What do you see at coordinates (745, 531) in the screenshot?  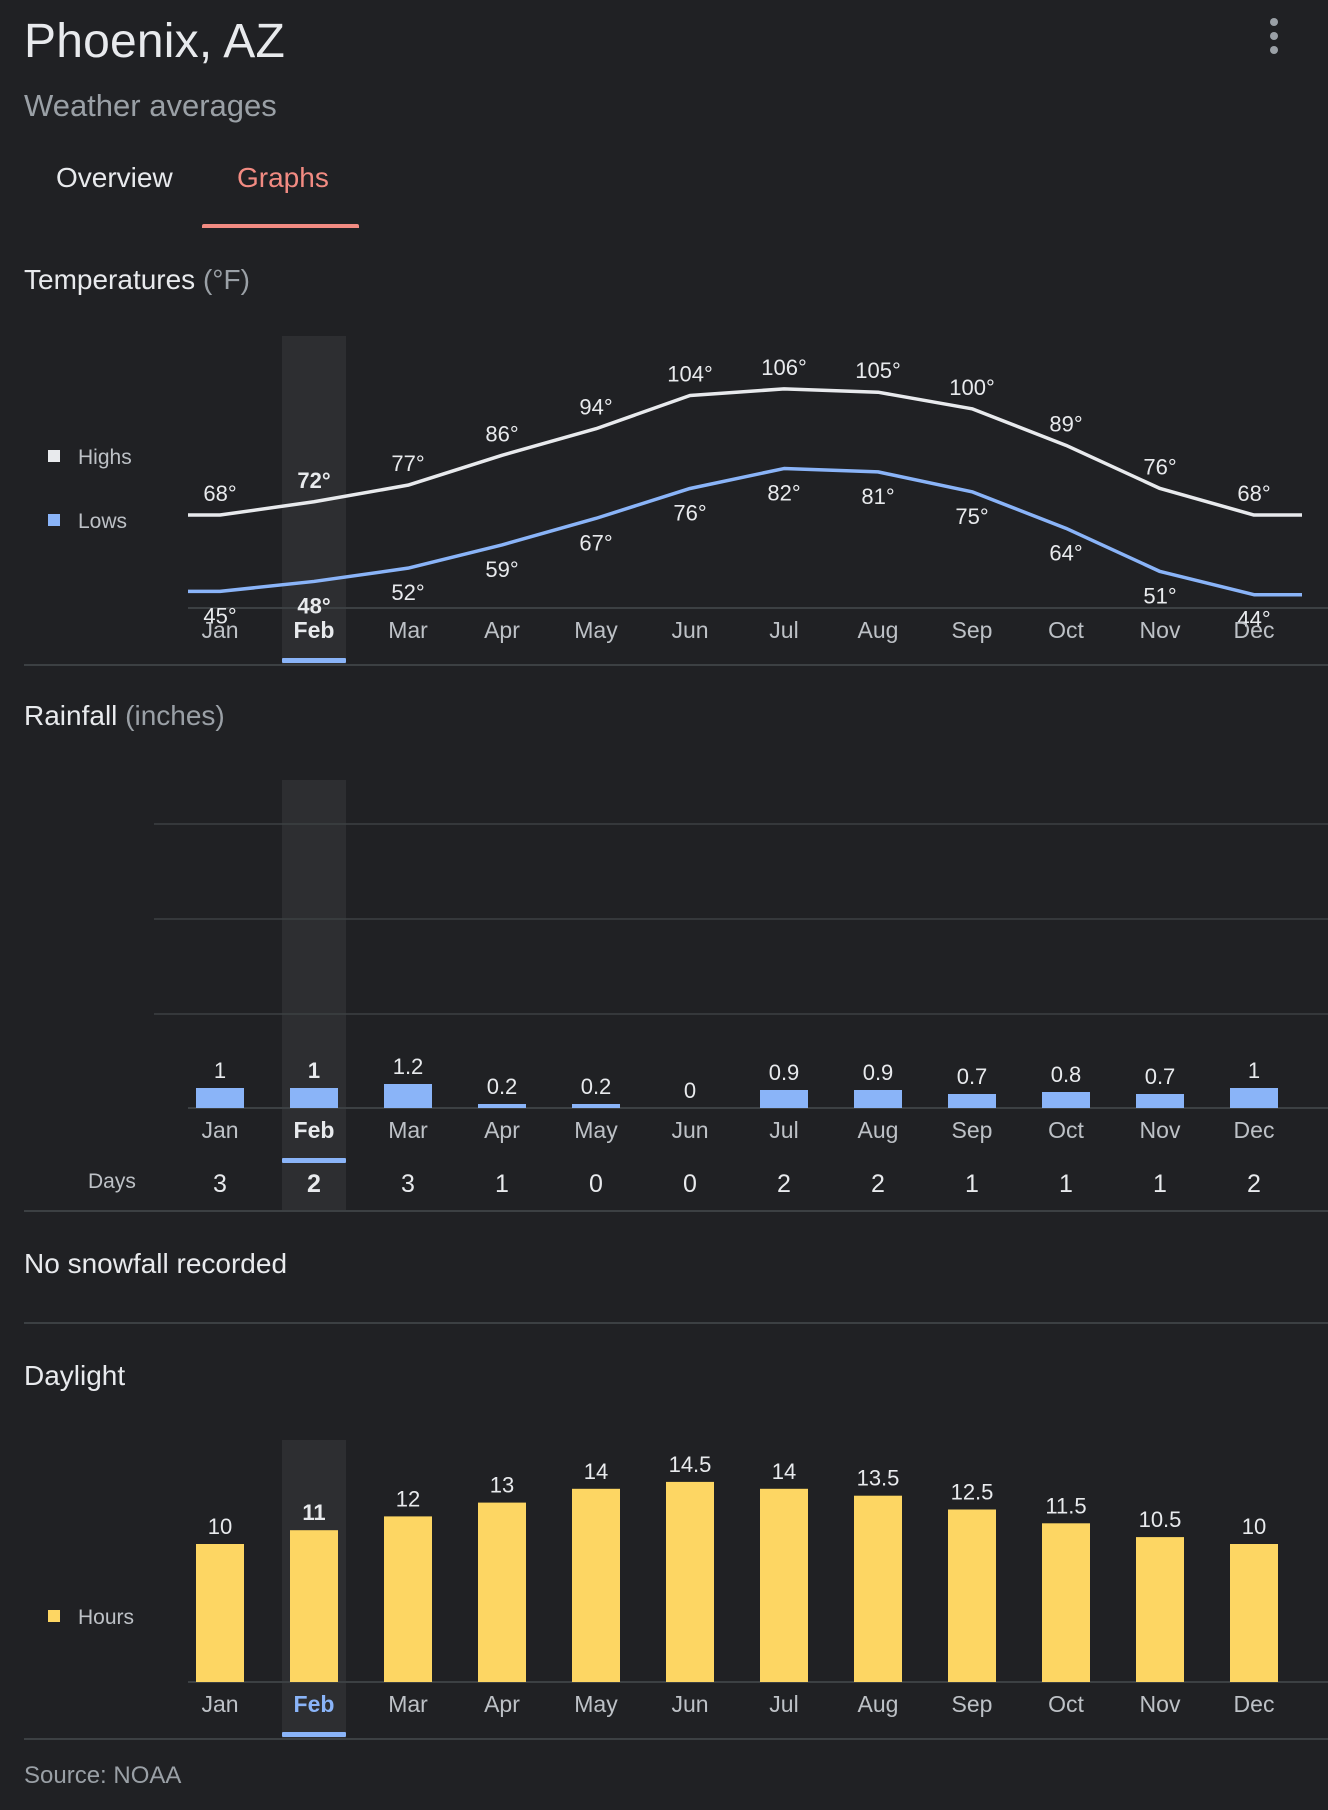 I see `lows-line` at bounding box center [745, 531].